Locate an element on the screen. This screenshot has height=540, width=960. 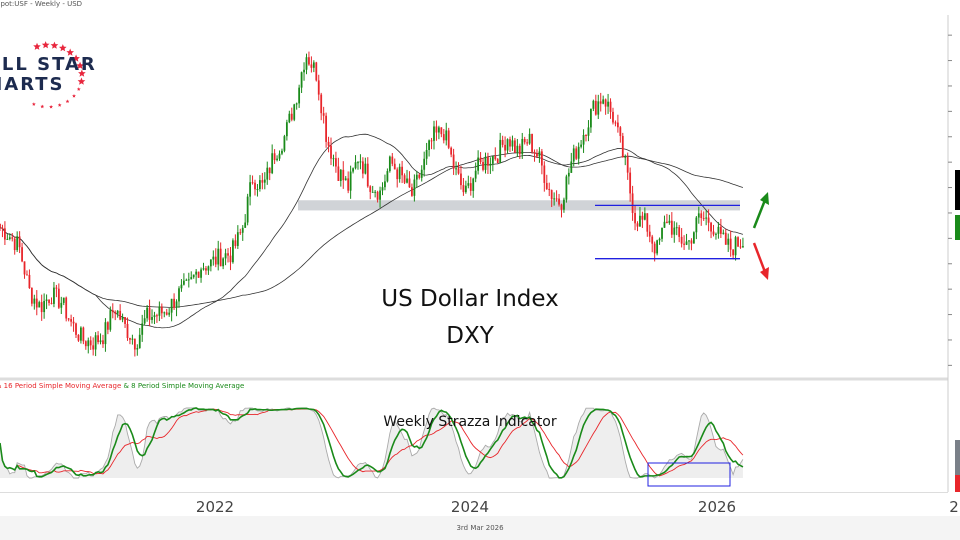
indicator-label-gray is located at coordinates (957, 457).